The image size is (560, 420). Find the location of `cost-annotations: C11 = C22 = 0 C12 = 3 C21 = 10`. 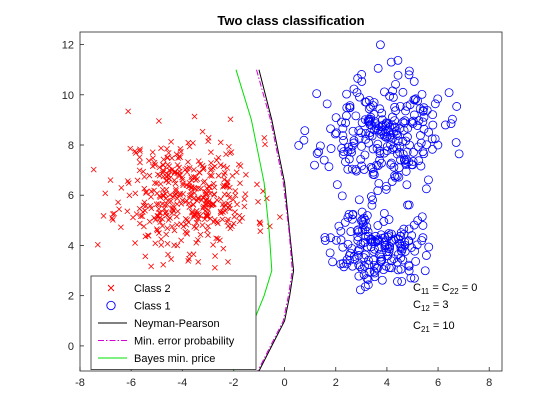

cost-annotations: C11 = C22 = 0 C12 = 3 C21 = 10 is located at coordinates (445, 308).